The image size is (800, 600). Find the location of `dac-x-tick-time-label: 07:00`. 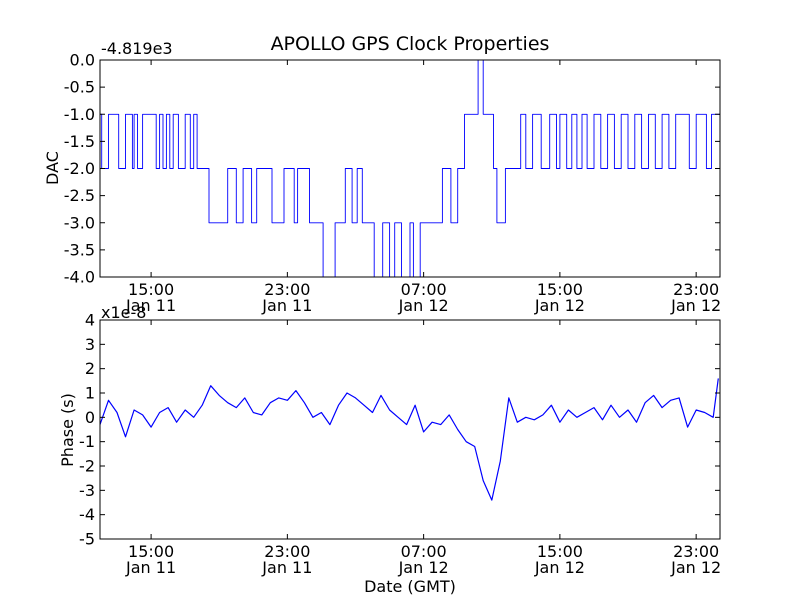

dac-x-tick-time-label: 07:00 is located at coordinates (424, 289).